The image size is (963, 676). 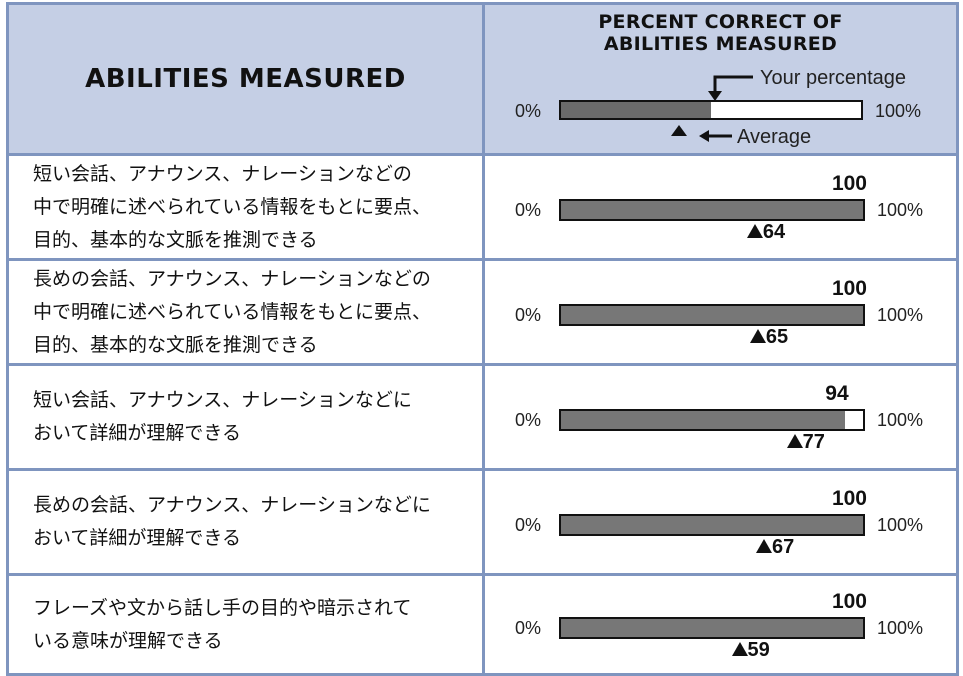 I want to click on score-bar-cell: 0% 100% 100 64, so click(x=720, y=207).